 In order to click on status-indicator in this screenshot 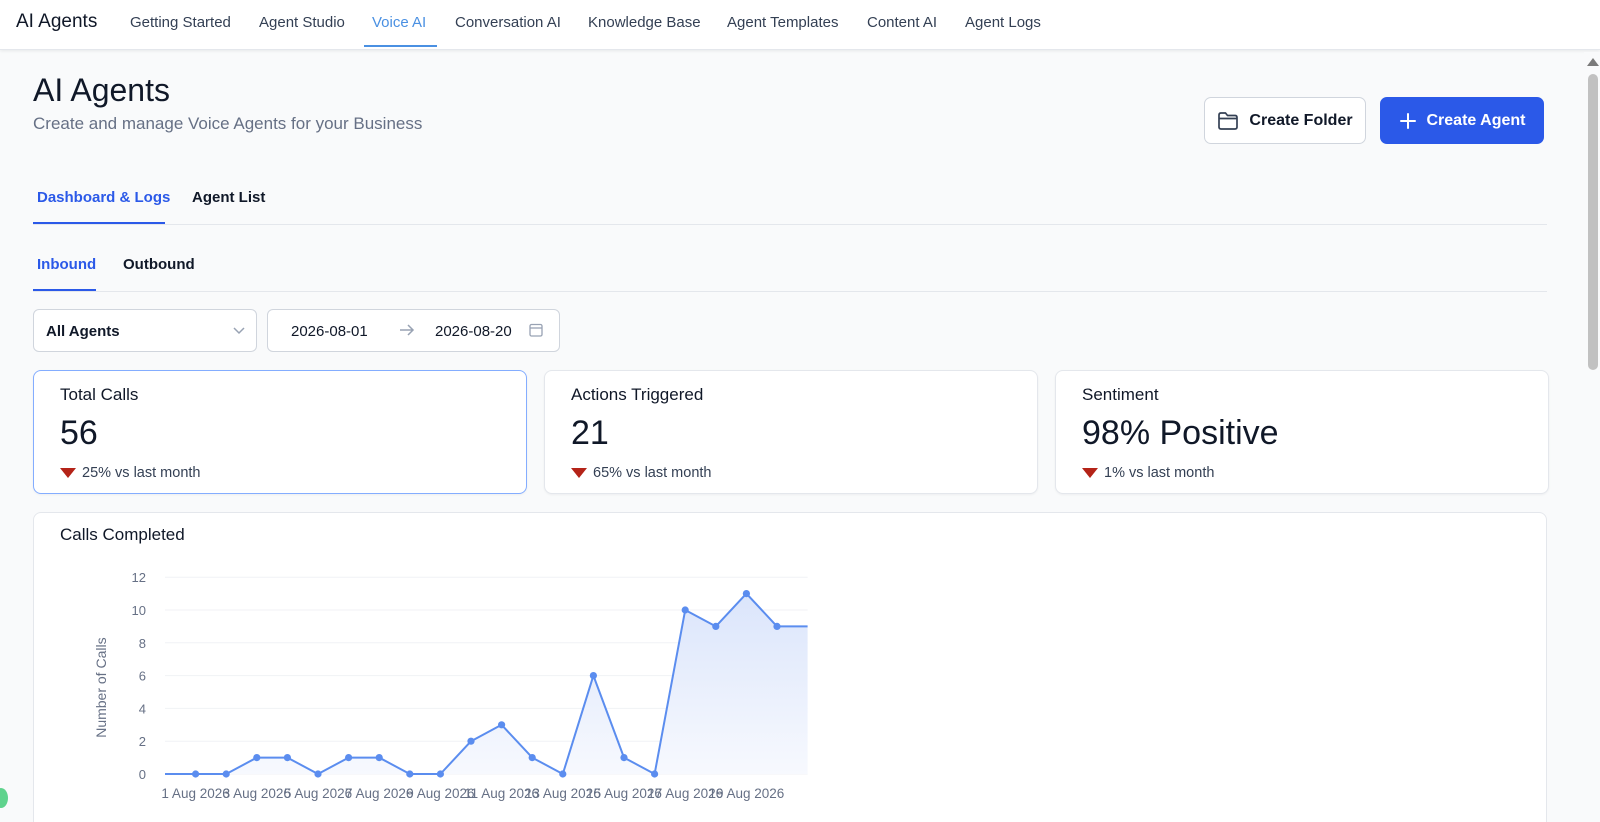, I will do `click(4, 798)`.